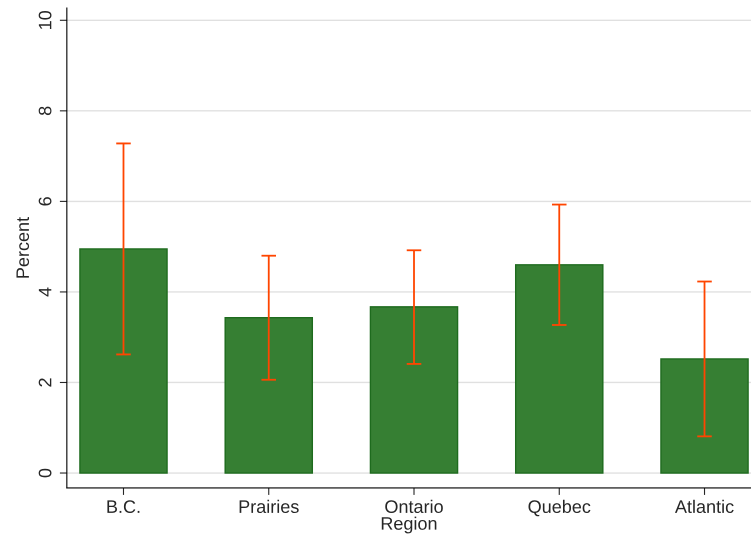 Image resolution: width=751 pixels, height=538 pixels. I want to click on y-tick-label: 4, so click(45, 292).